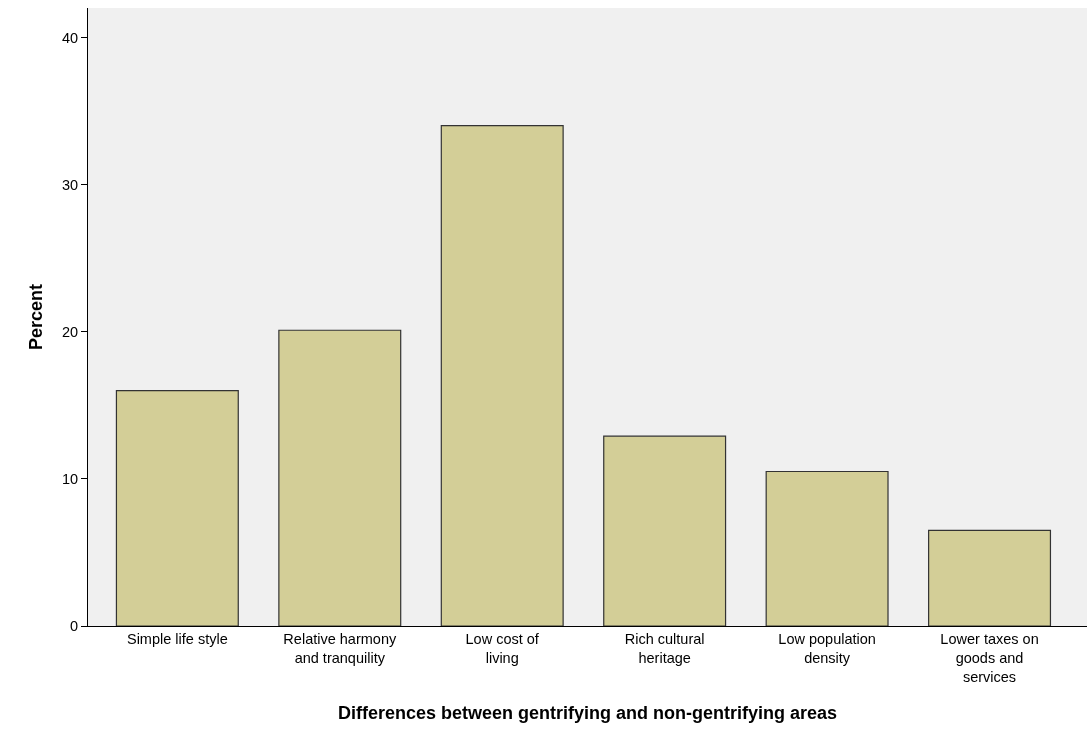  I want to click on x-axis-title: Differences between gentrifying and non-gentrifying areas, so click(587, 713).